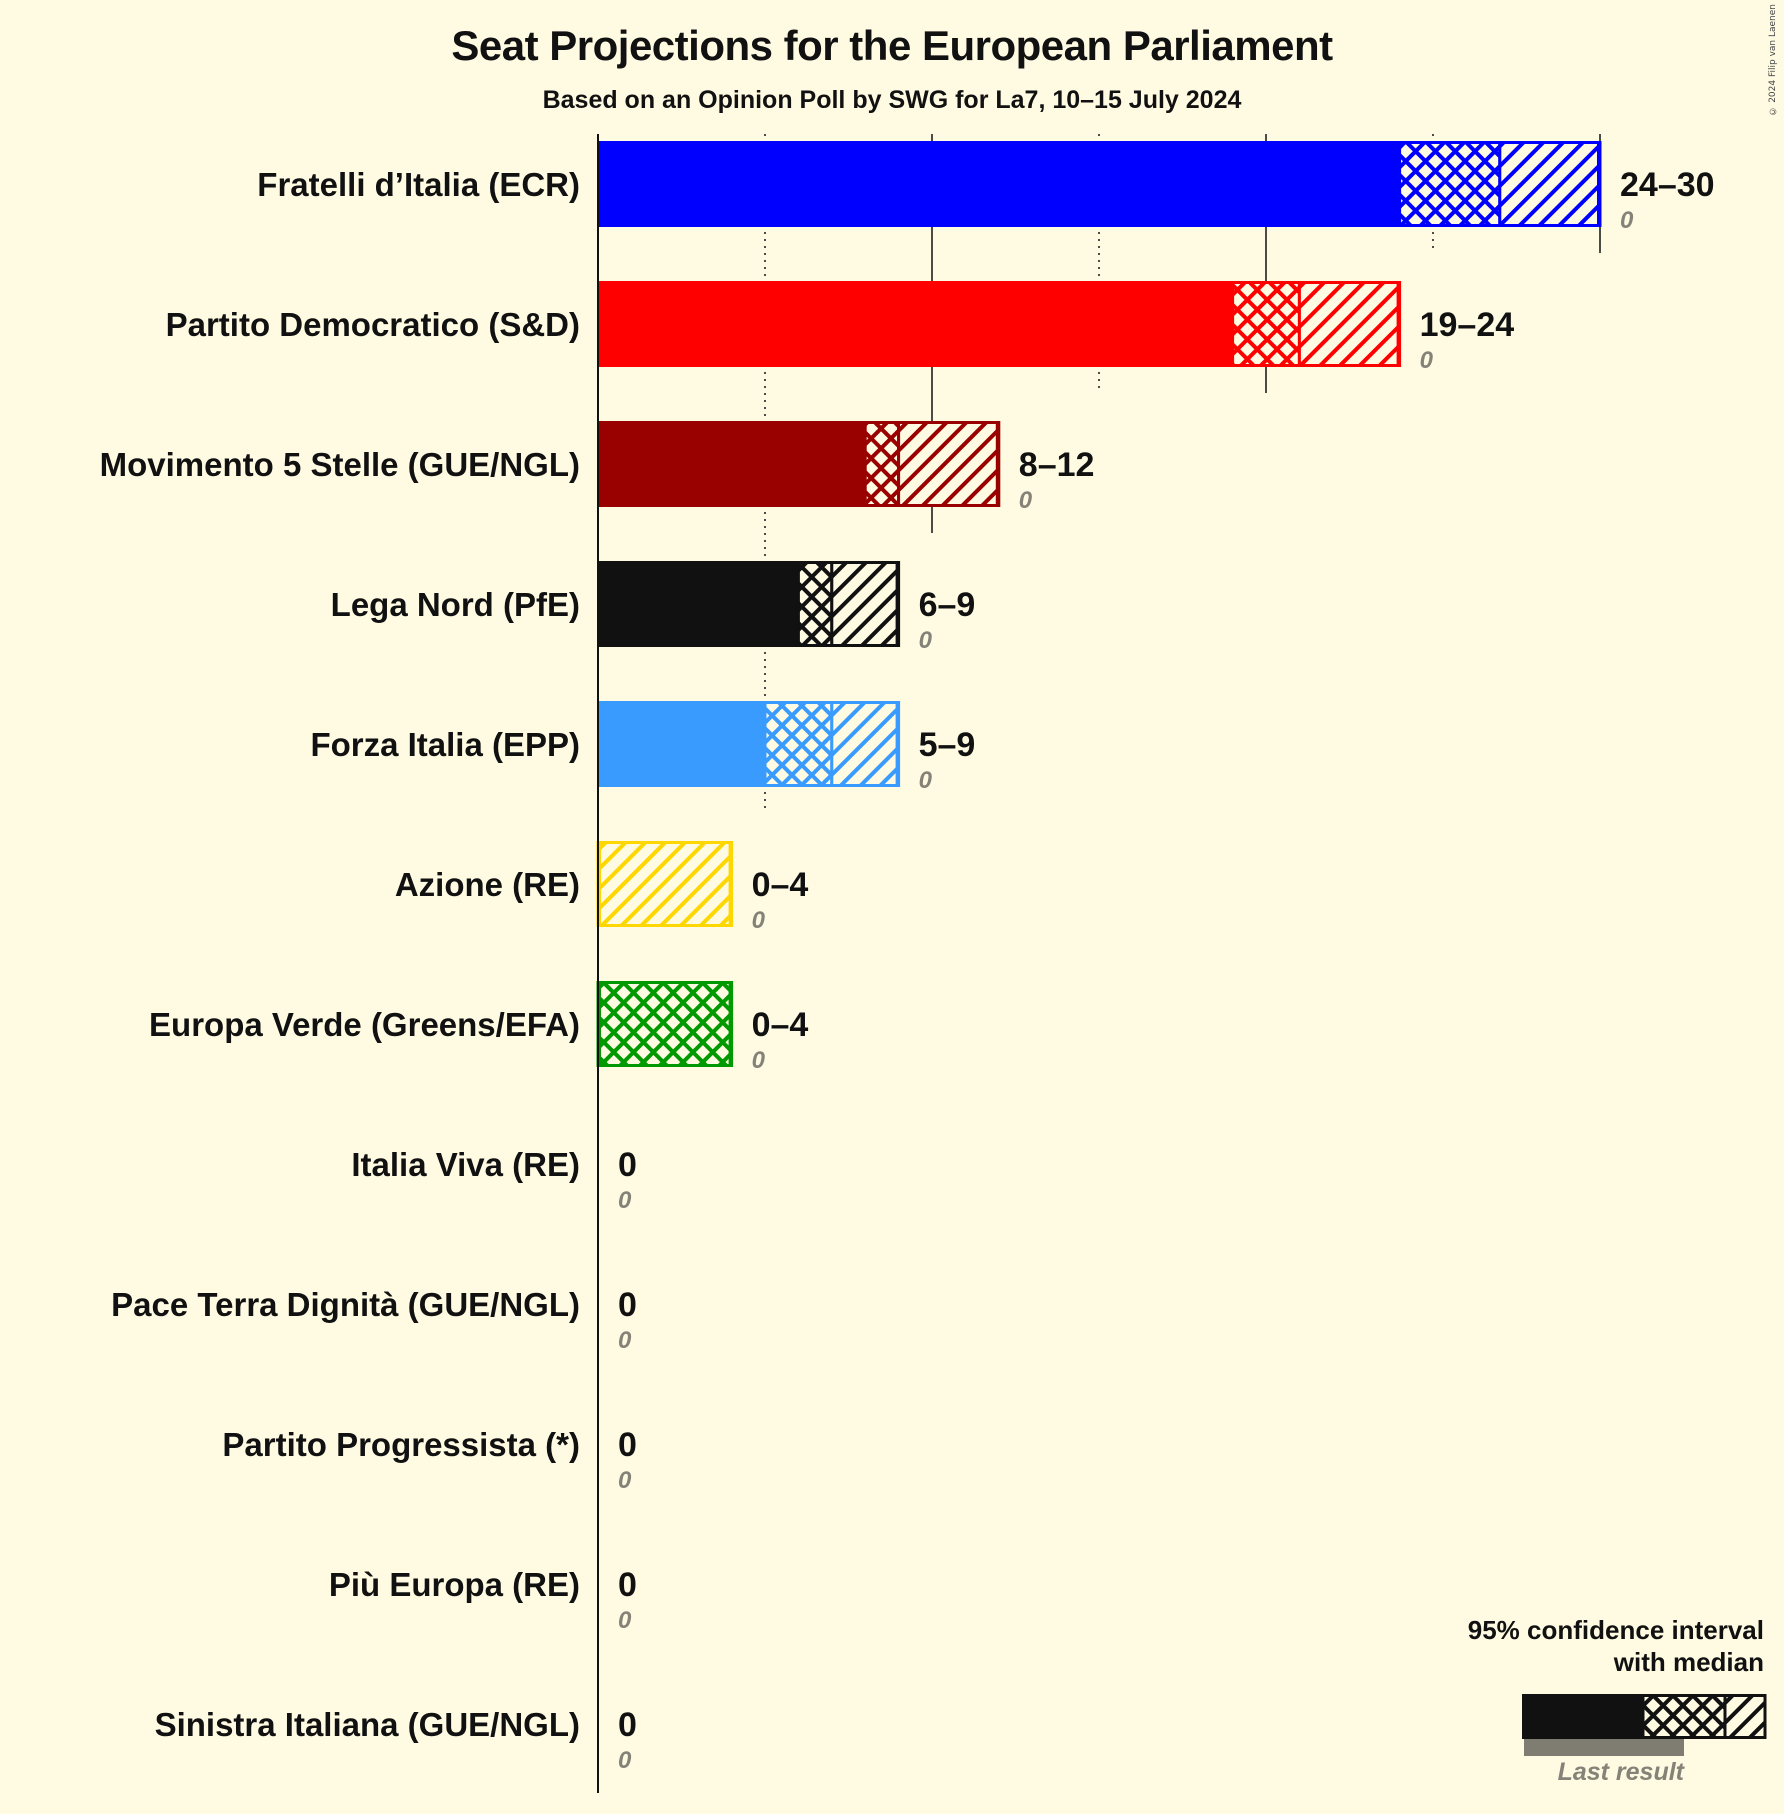 Image resolution: width=1784 pixels, height=1814 pixels. Describe the element at coordinates (418, 184) in the screenshot. I see `party-name-label: Fratelli d’Italia (ECR)` at that location.